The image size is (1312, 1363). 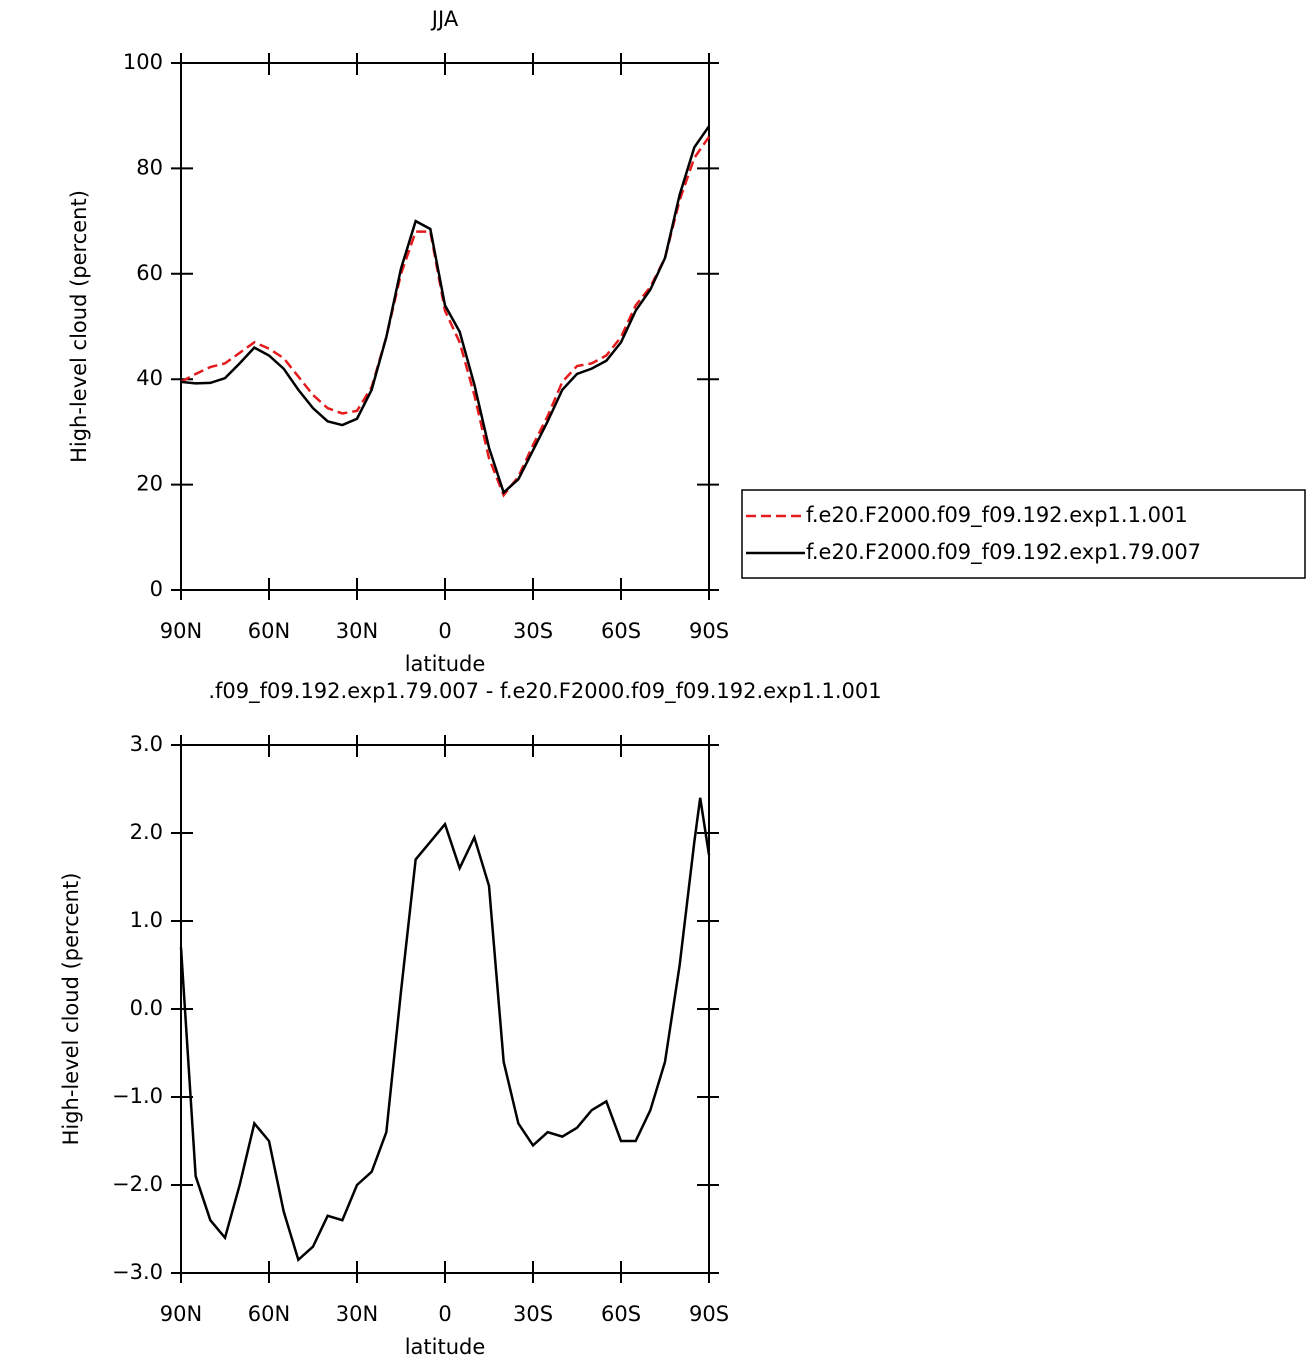 What do you see at coordinates (1003, 552) in the screenshot?
I see `legend-label: f.e20.F2000.f09_f09.192.exp1.79.007` at bounding box center [1003, 552].